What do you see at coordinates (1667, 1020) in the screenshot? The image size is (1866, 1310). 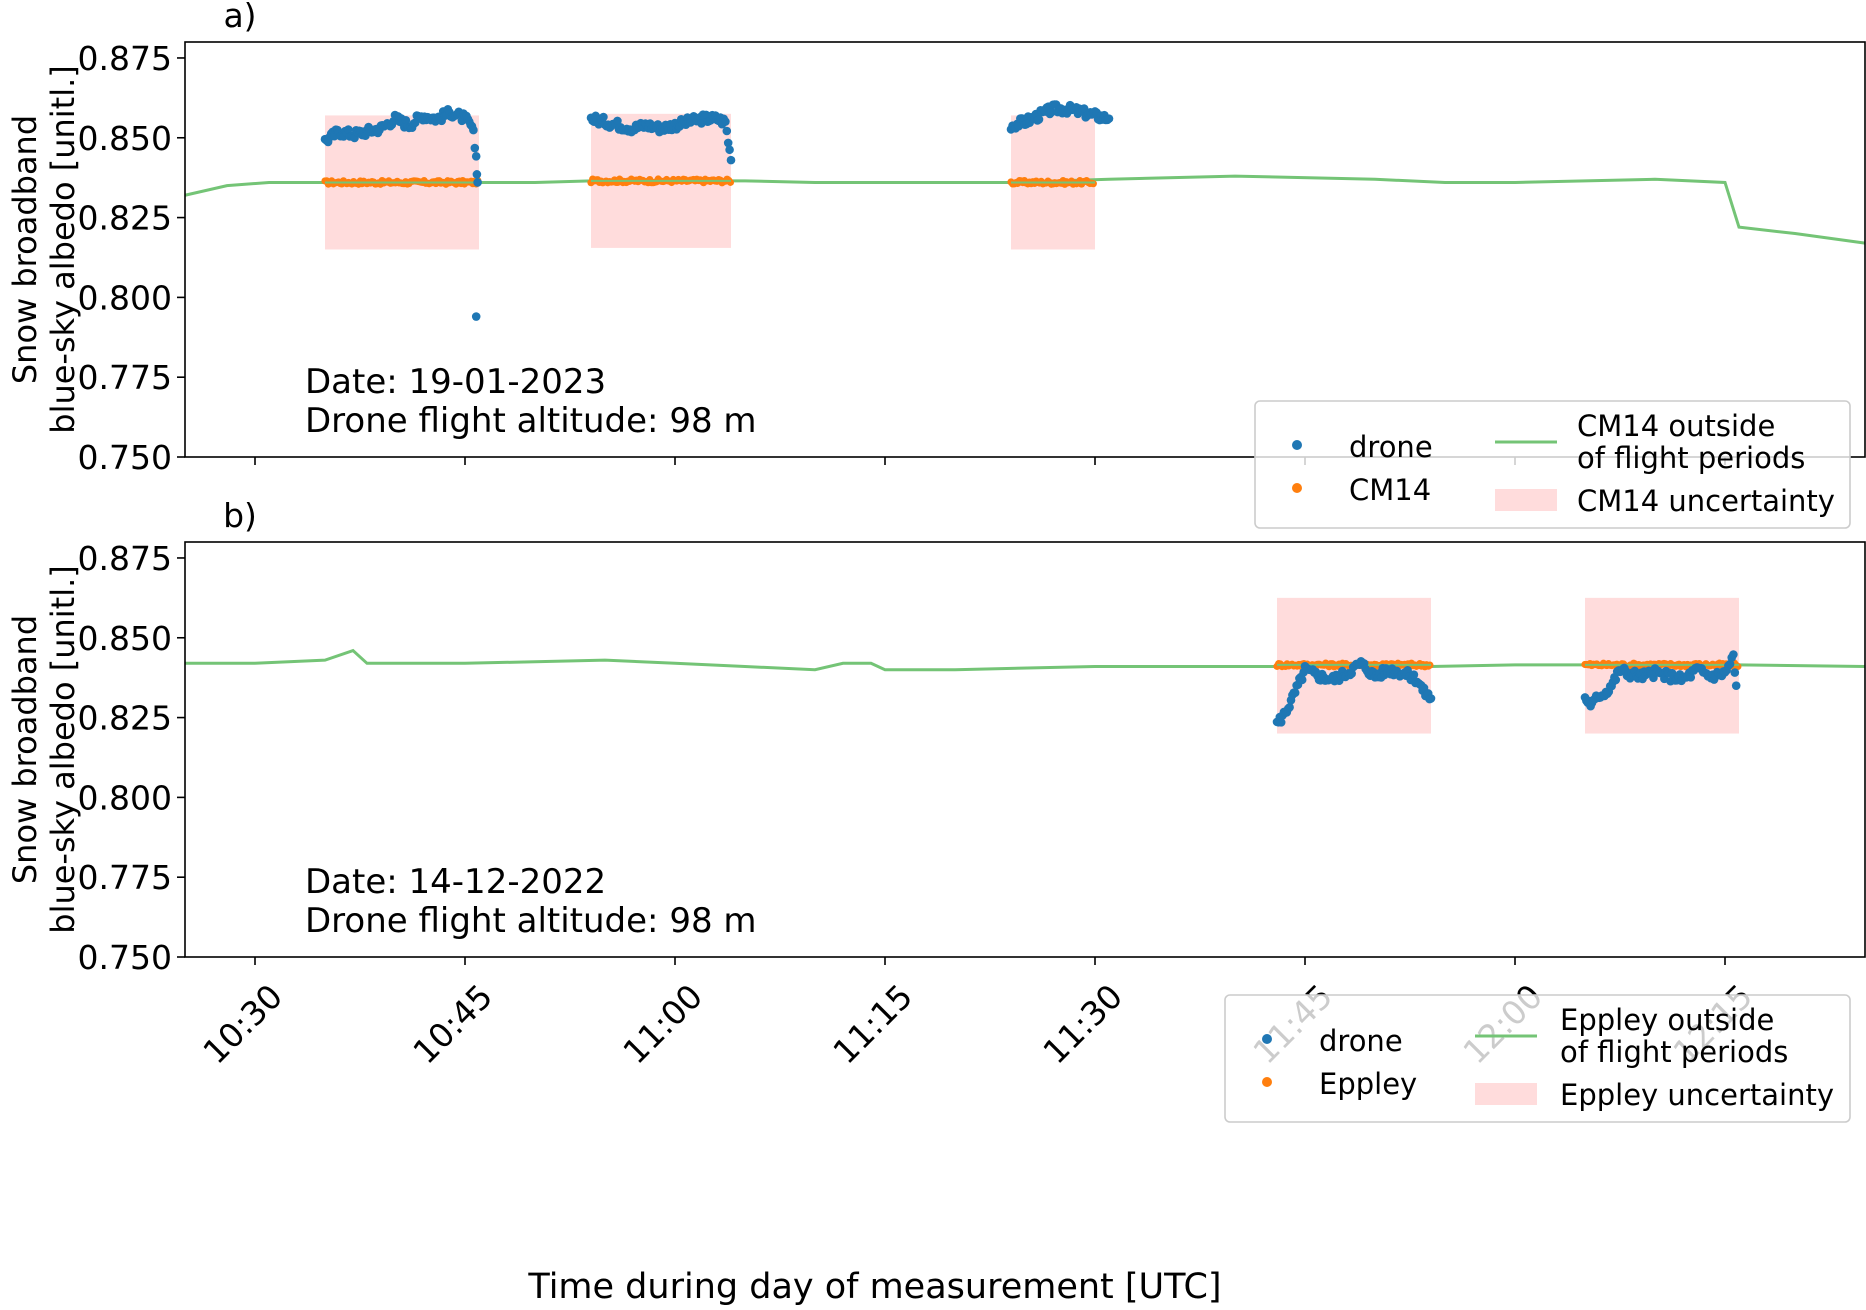 I see `legend-label-outside-line1: Eppley outside` at bounding box center [1667, 1020].